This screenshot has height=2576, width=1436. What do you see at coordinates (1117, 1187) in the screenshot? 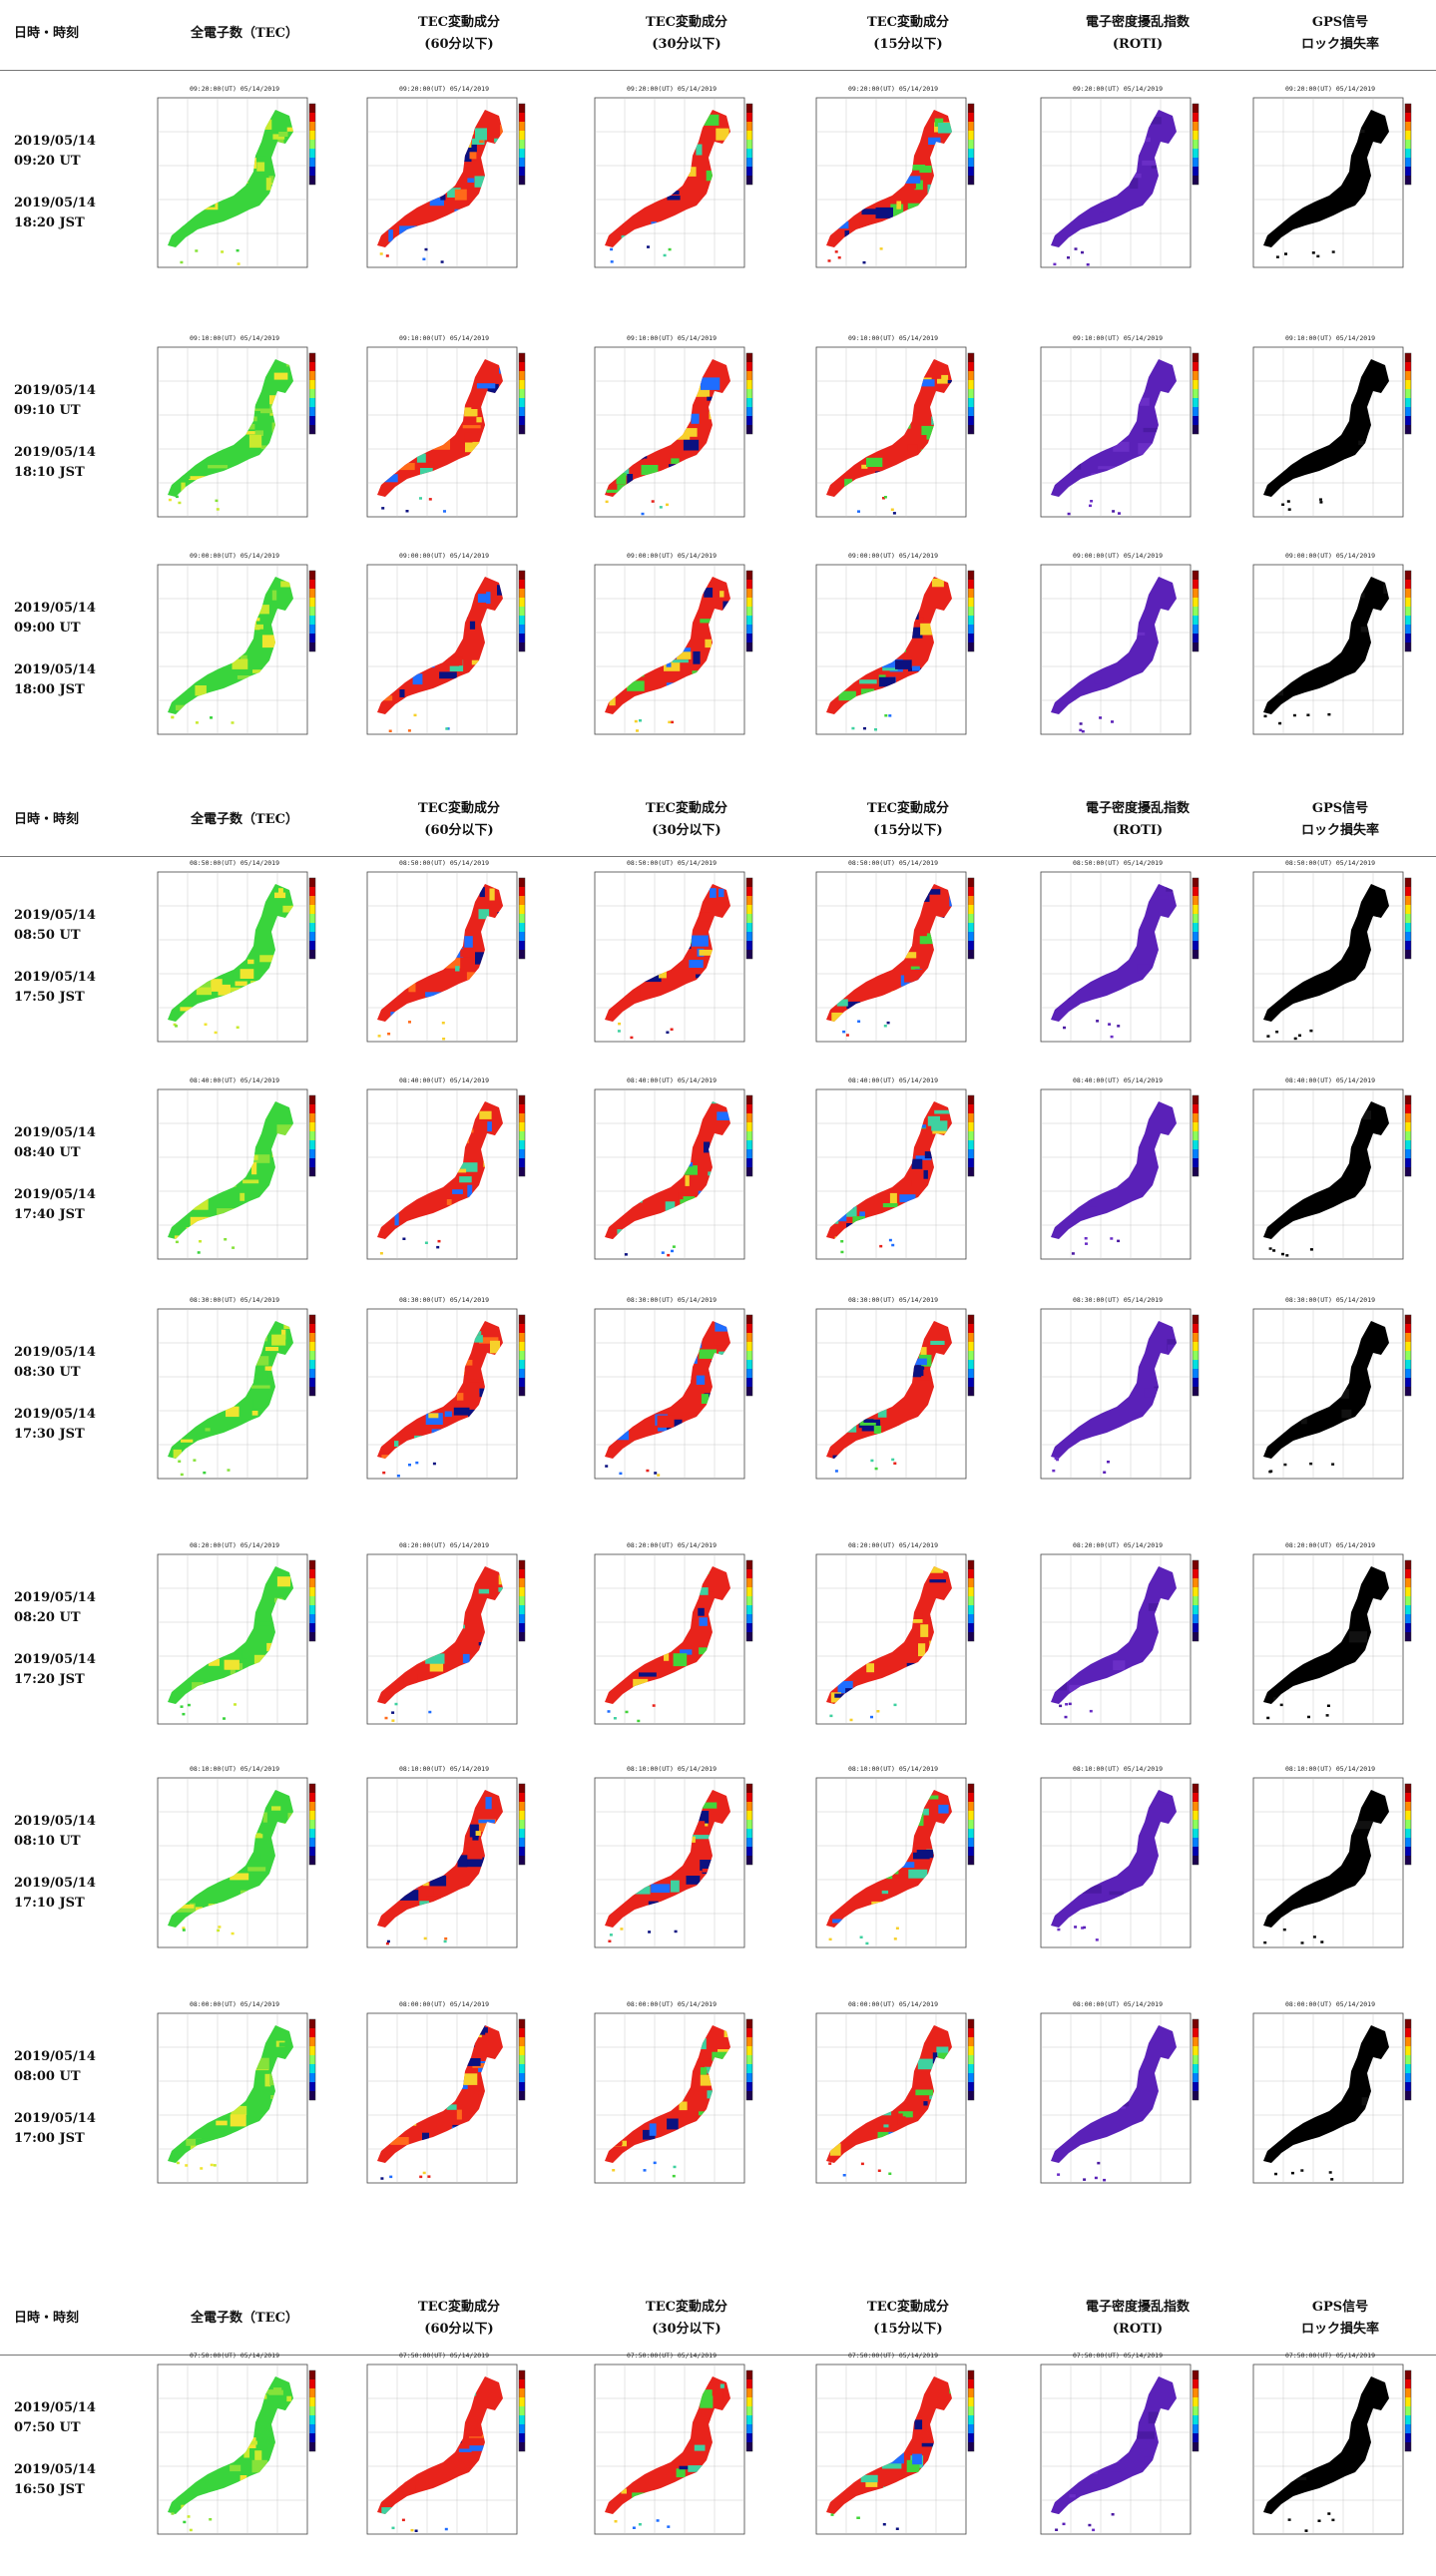
I see `map-tile-roti: 08:40:00(UT) 05/14/2019` at bounding box center [1117, 1187].